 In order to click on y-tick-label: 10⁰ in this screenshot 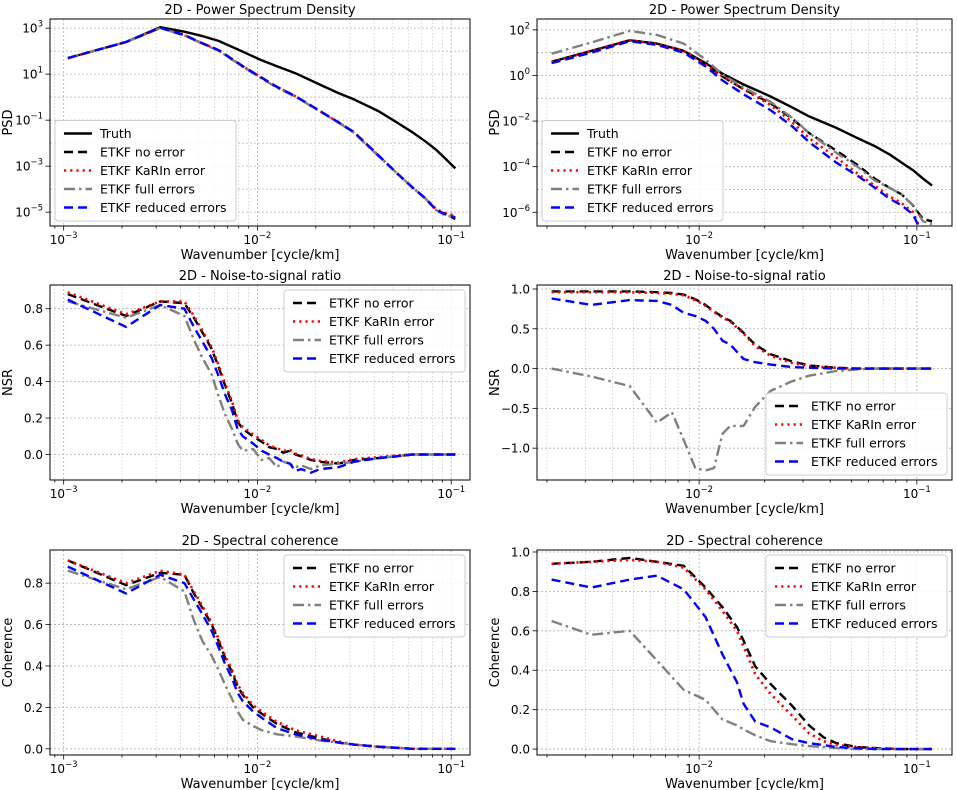, I will do `click(519, 75)`.